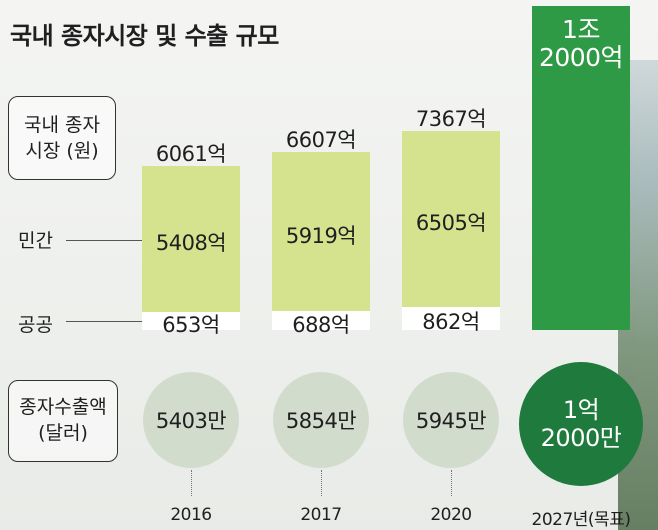  I want to click on export-label-line2: (달러), so click(63, 433).